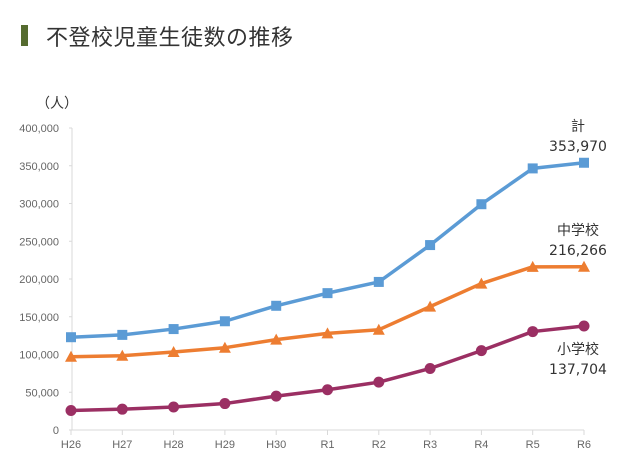  Describe the element at coordinates (24, 35) in the screenshot. I see `title-accent-bar` at that location.